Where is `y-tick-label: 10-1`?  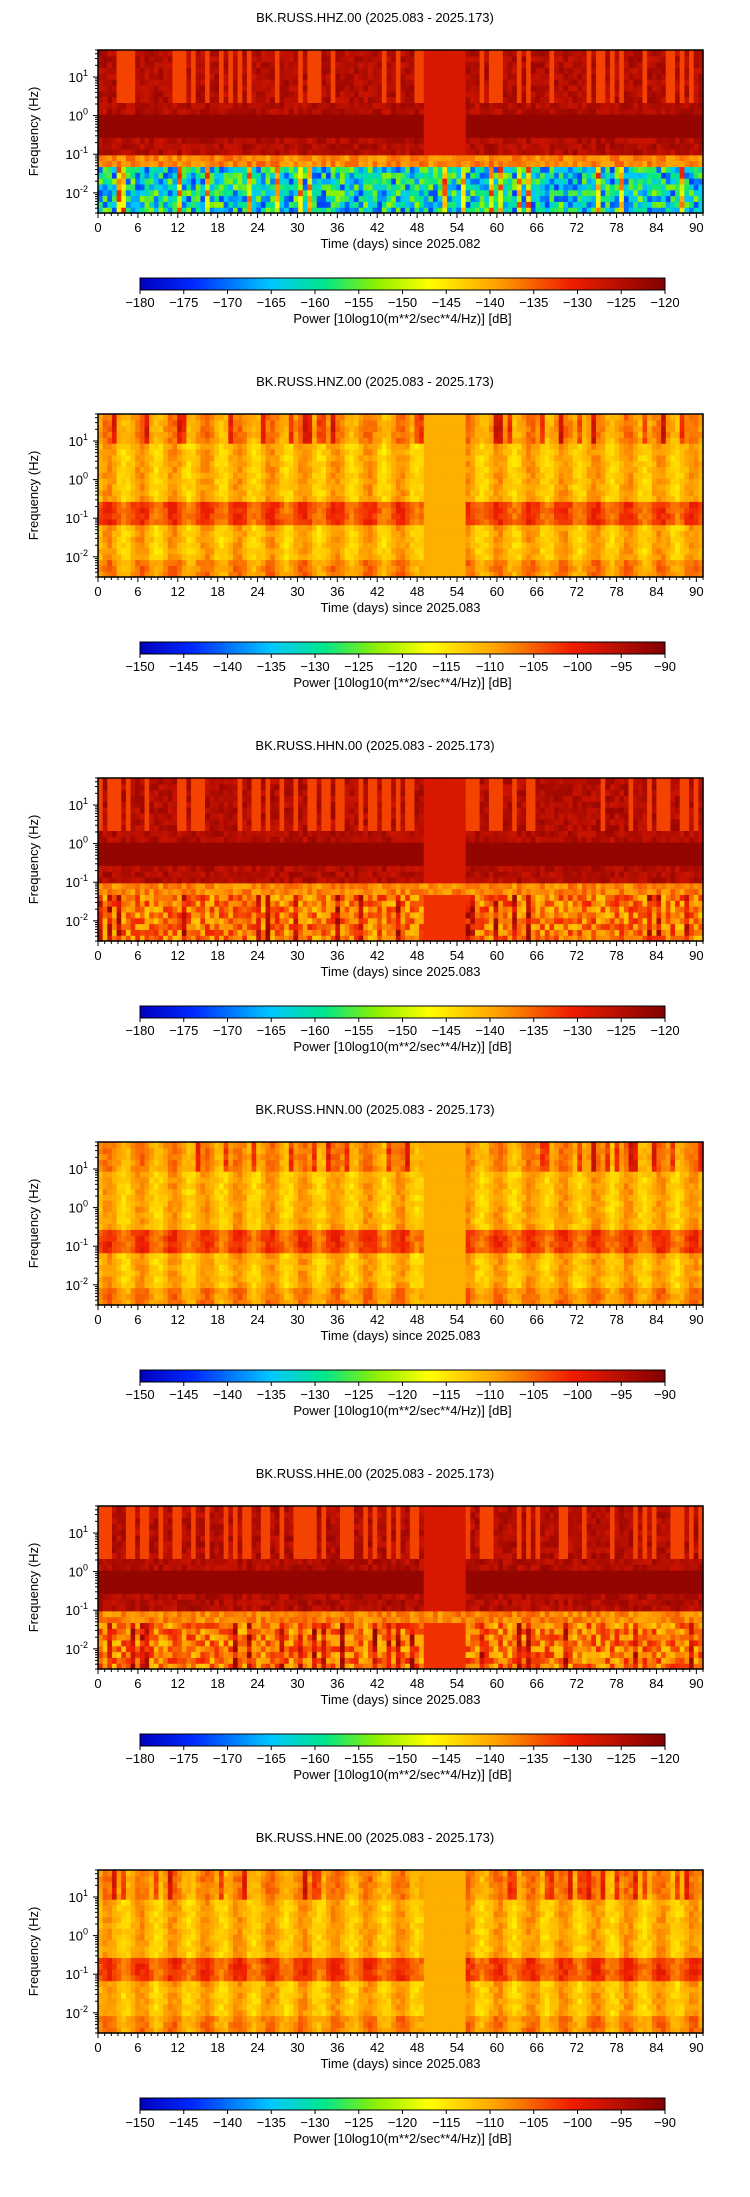
y-tick-label: 10-1 is located at coordinates (77, 153).